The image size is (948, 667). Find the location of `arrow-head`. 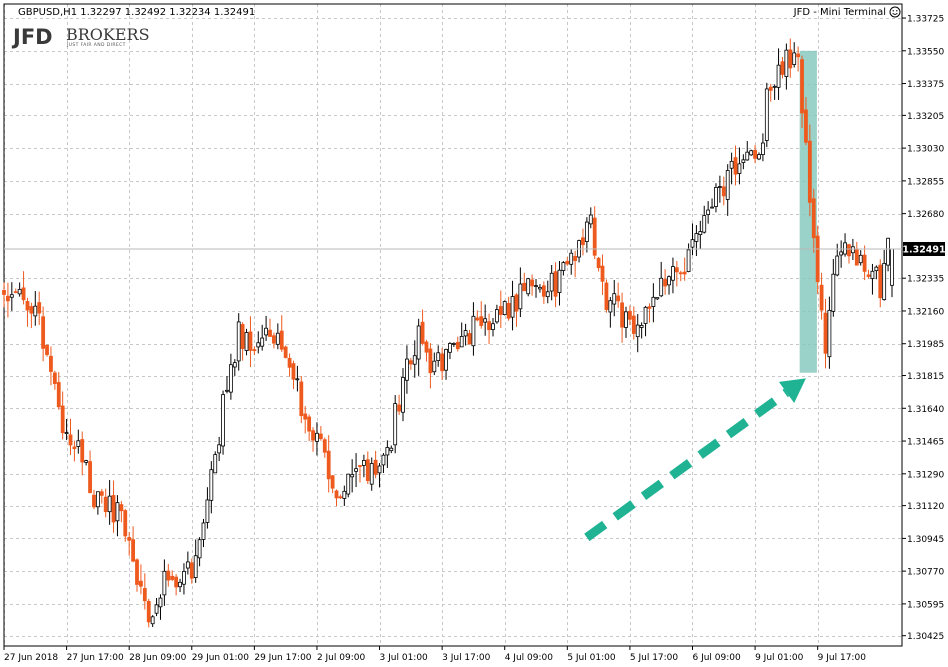

arrow-head is located at coordinates (792, 390).